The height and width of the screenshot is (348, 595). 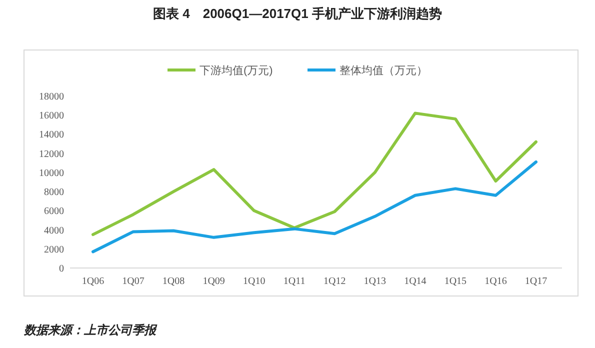 I want to click on x-tick-label: 1Q07, so click(x=133, y=281).